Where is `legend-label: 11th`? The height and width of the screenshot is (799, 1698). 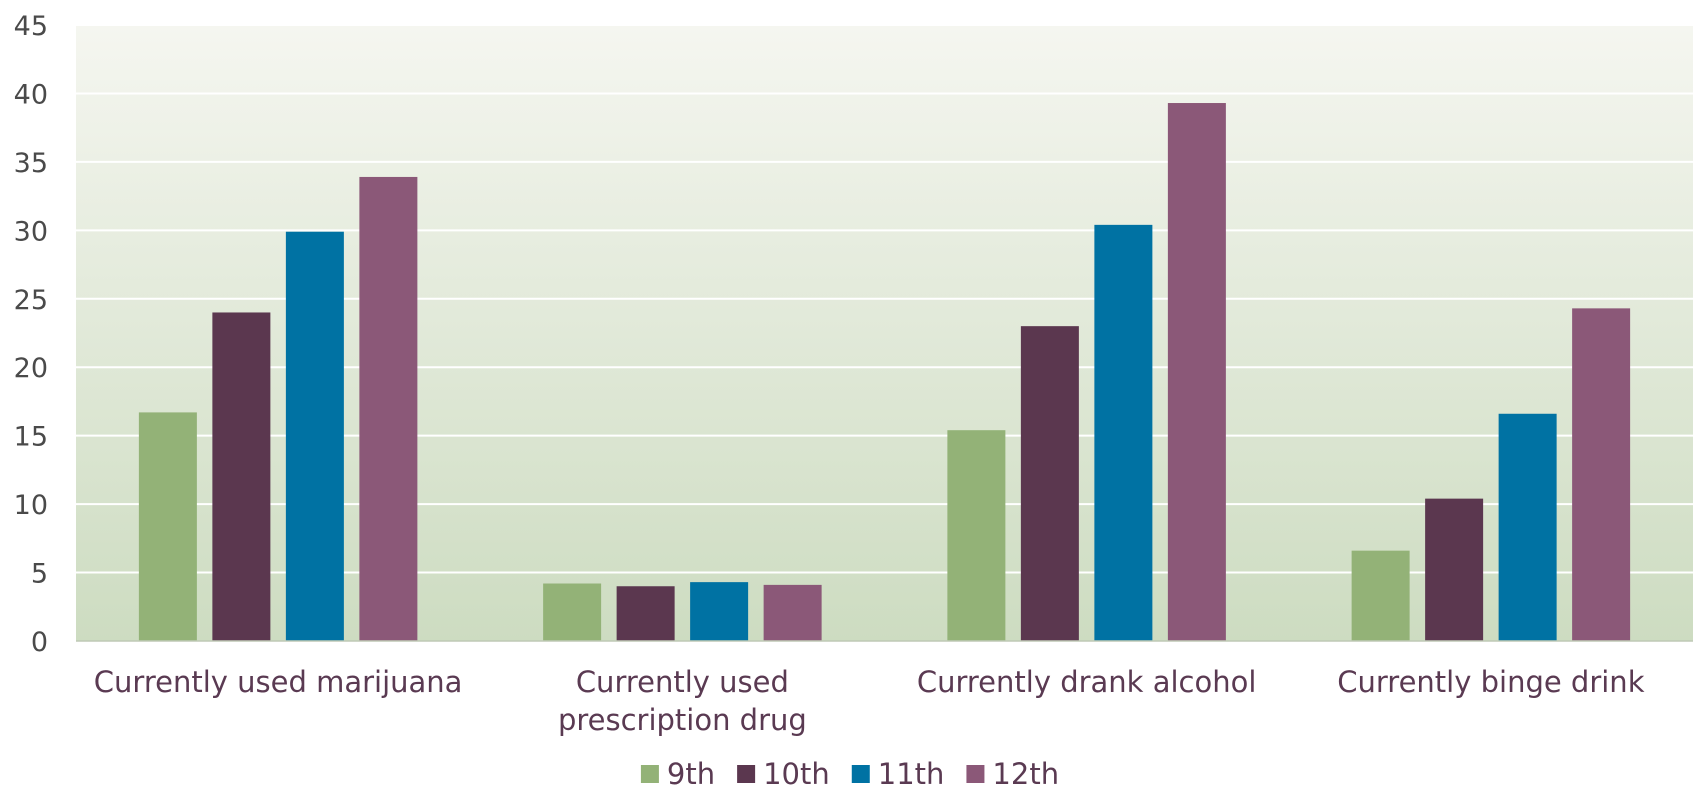 legend-label: 11th is located at coordinates (911, 774).